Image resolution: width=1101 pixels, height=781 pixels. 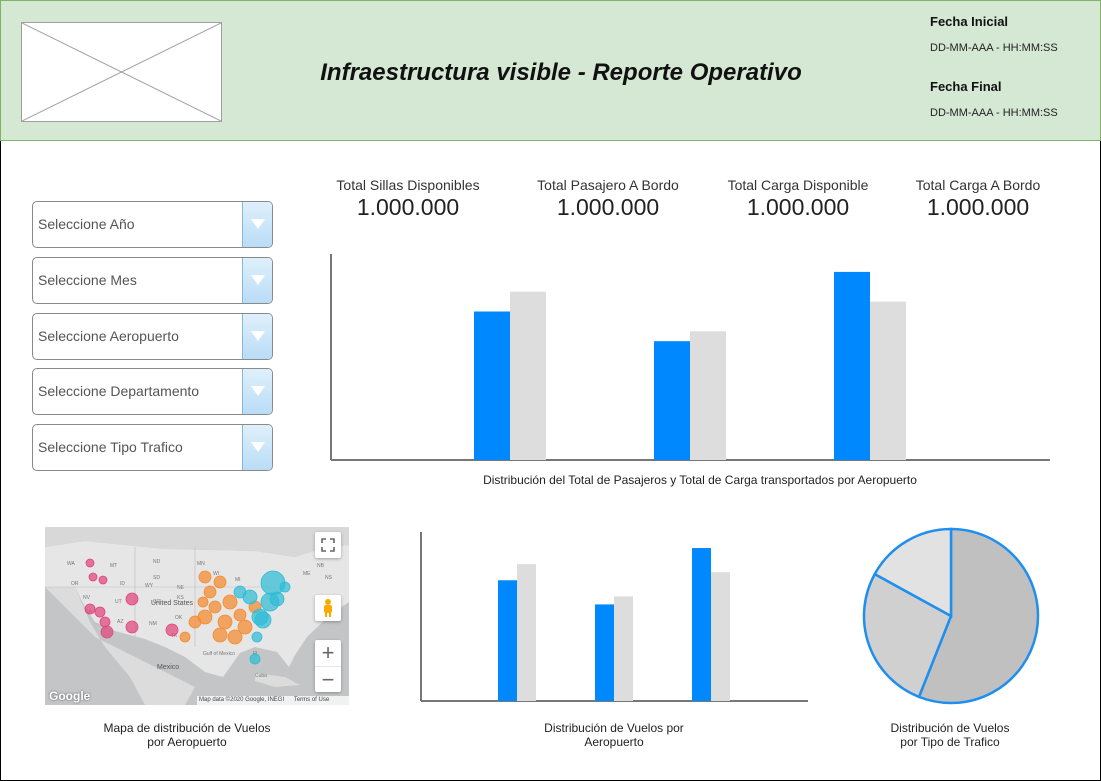 What do you see at coordinates (172, 603) in the screenshot?
I see `map-label-us: United States` at bounding box center [172, 603].